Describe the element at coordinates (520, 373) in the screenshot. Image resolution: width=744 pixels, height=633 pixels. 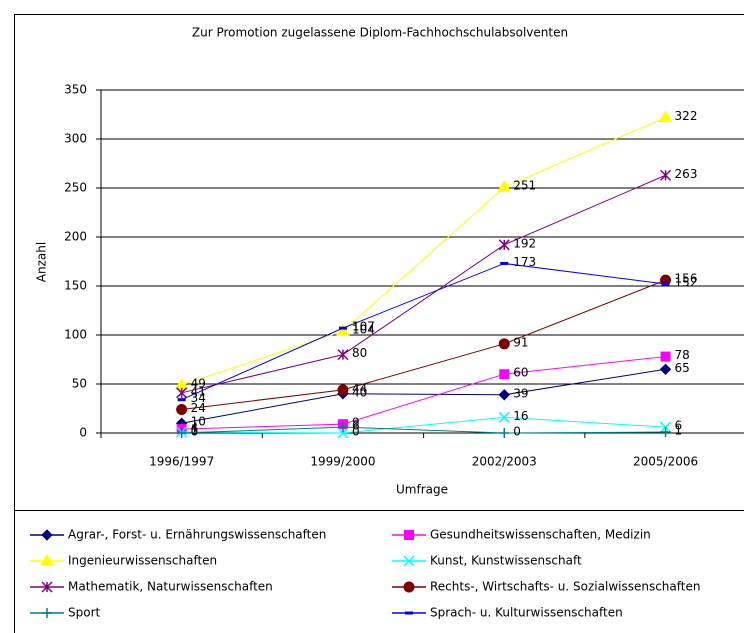
I see `data-label: 60` at that location.